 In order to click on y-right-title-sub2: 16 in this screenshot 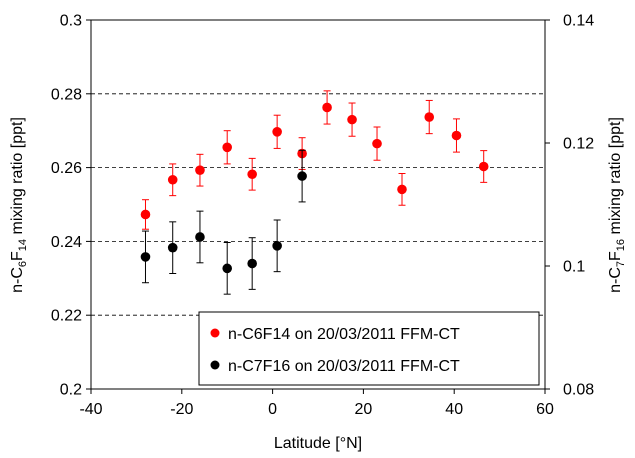, I will do `click(621, 245)`.